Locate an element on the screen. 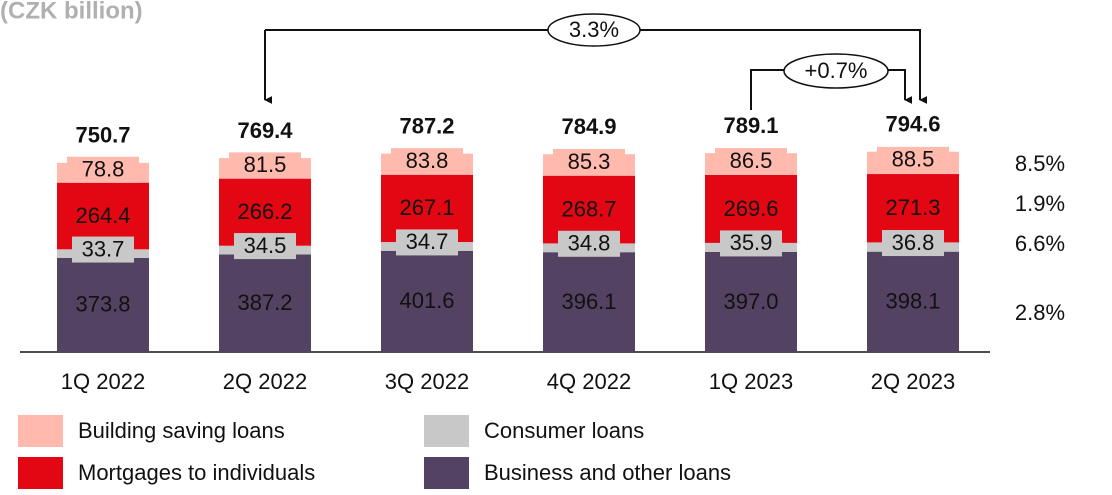 This screenshot has height=495, width=1112. legend-label: Consumer loans is located at coordinates (564, 430).